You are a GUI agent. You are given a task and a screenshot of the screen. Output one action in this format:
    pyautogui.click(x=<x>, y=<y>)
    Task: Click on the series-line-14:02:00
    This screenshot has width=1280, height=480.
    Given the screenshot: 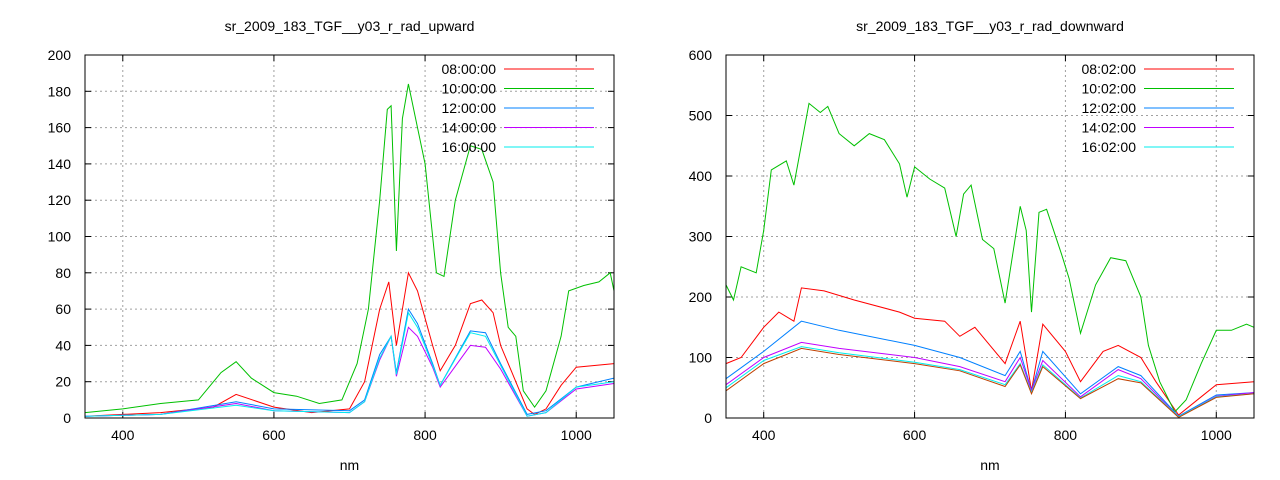 What is the action you would take?
    pyautogui.click(x=990, y=379)
    